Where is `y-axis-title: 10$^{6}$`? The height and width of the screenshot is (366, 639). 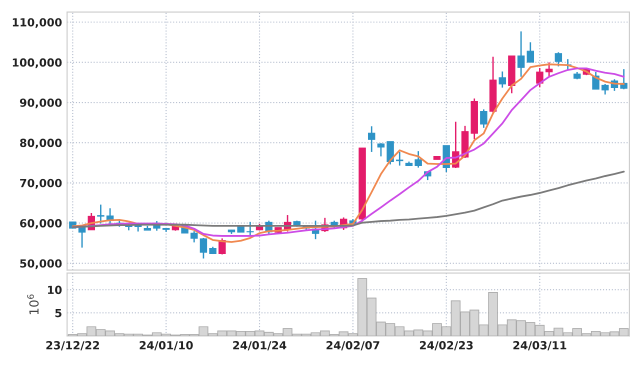
y-axis-title: 10$^{6}$ is located at coordinates (33, 304).